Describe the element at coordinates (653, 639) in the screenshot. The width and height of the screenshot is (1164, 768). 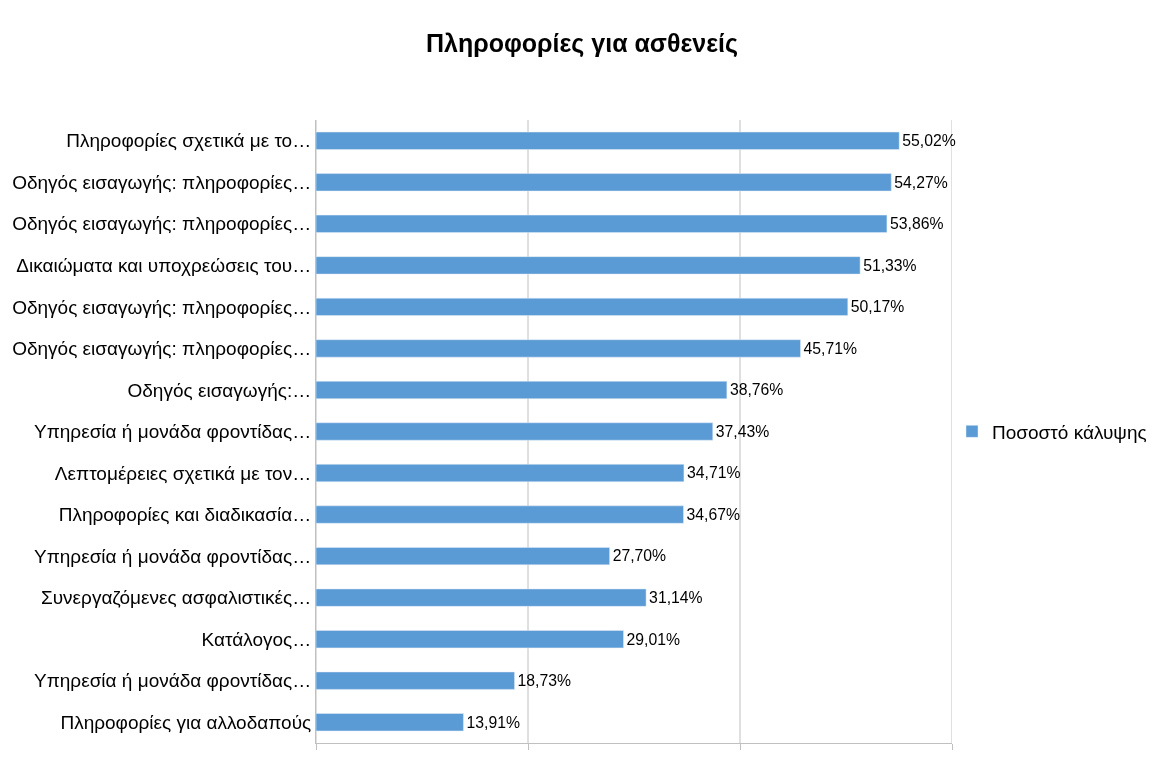
I see `data-label: 29,01%` at that location.